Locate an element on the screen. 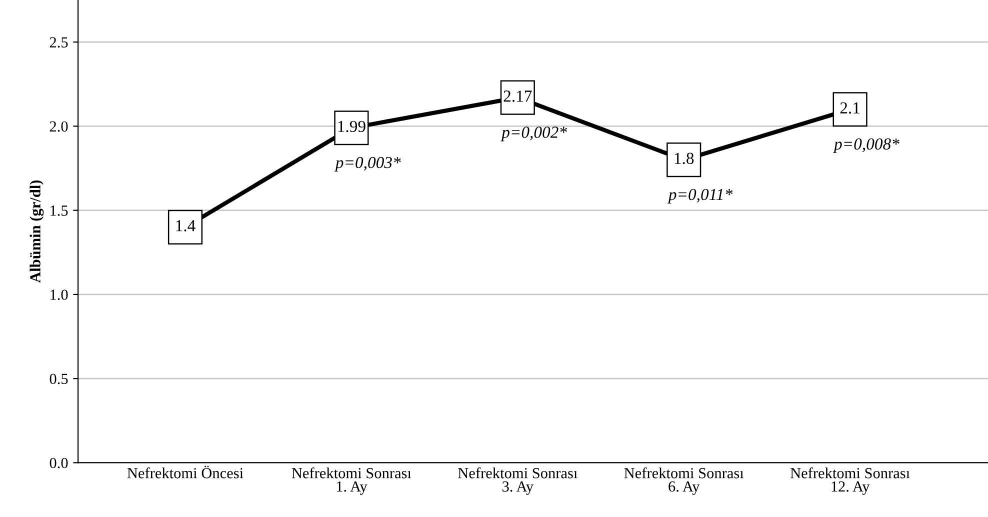 The height and width of the screenshot is (517, 988). annotation: p=0,002* is located at coordinates (534, 134).